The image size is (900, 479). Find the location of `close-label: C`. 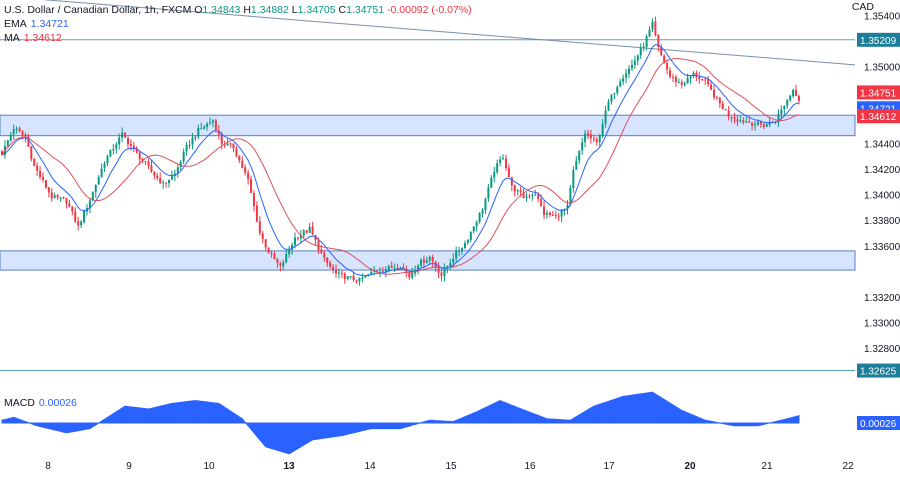

close-label: C is located at coordinates (342, 10).